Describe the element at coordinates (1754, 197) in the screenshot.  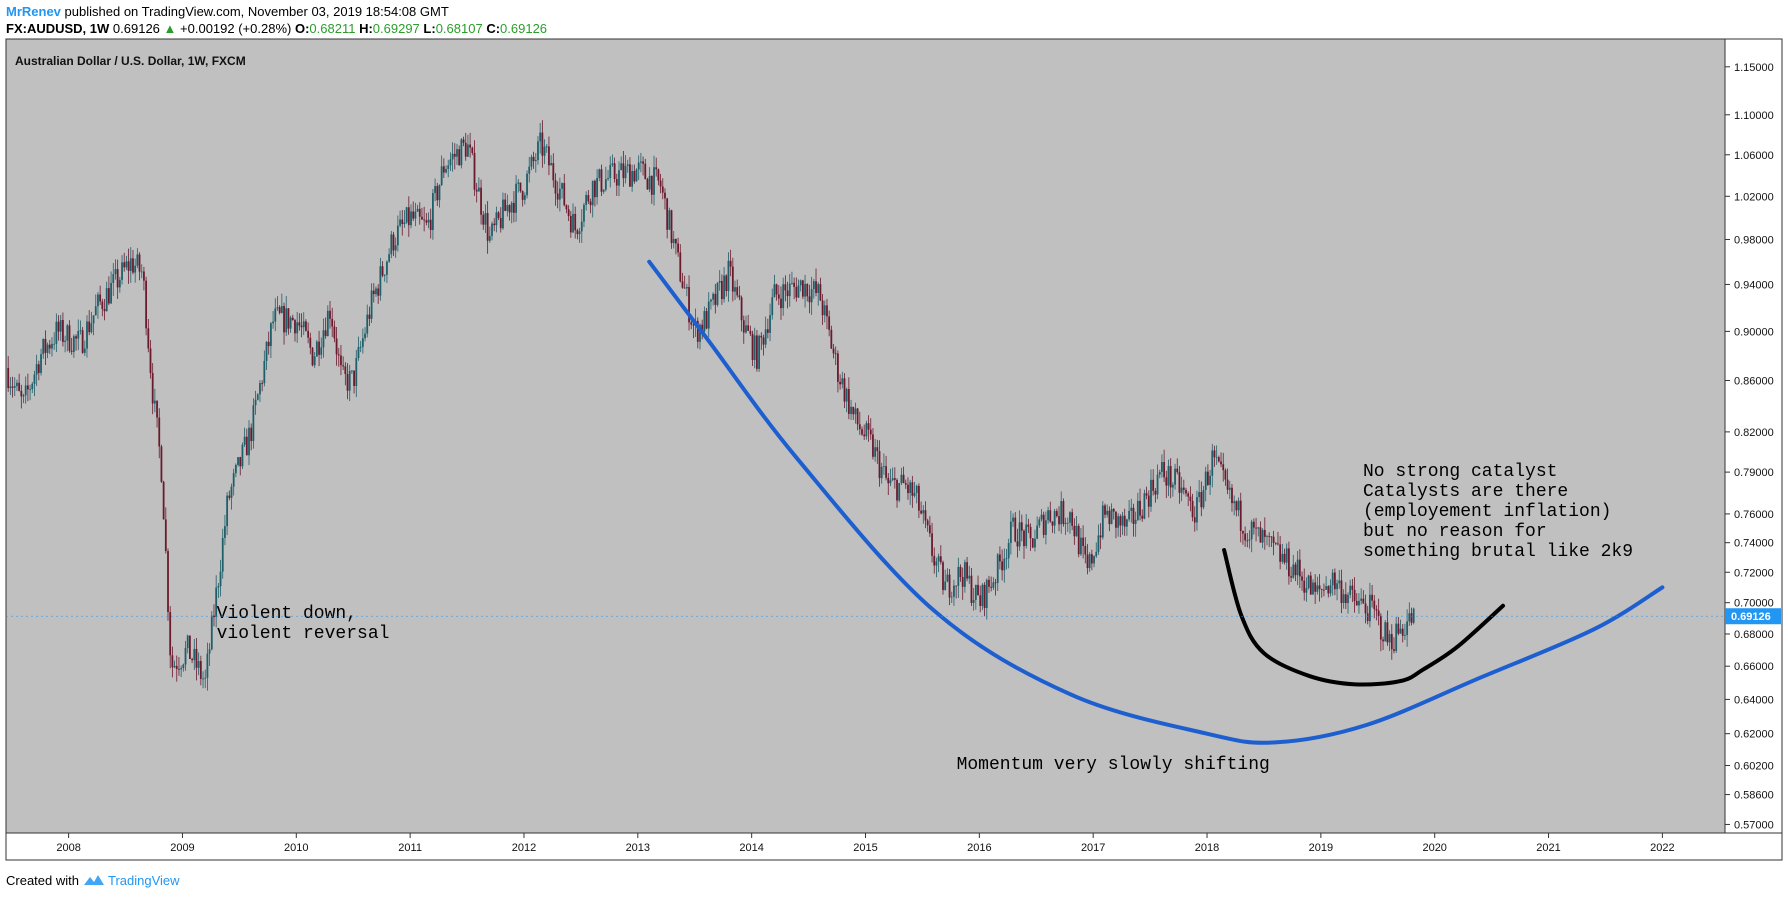
I see `y-tick-label: 1.02000` at that location.